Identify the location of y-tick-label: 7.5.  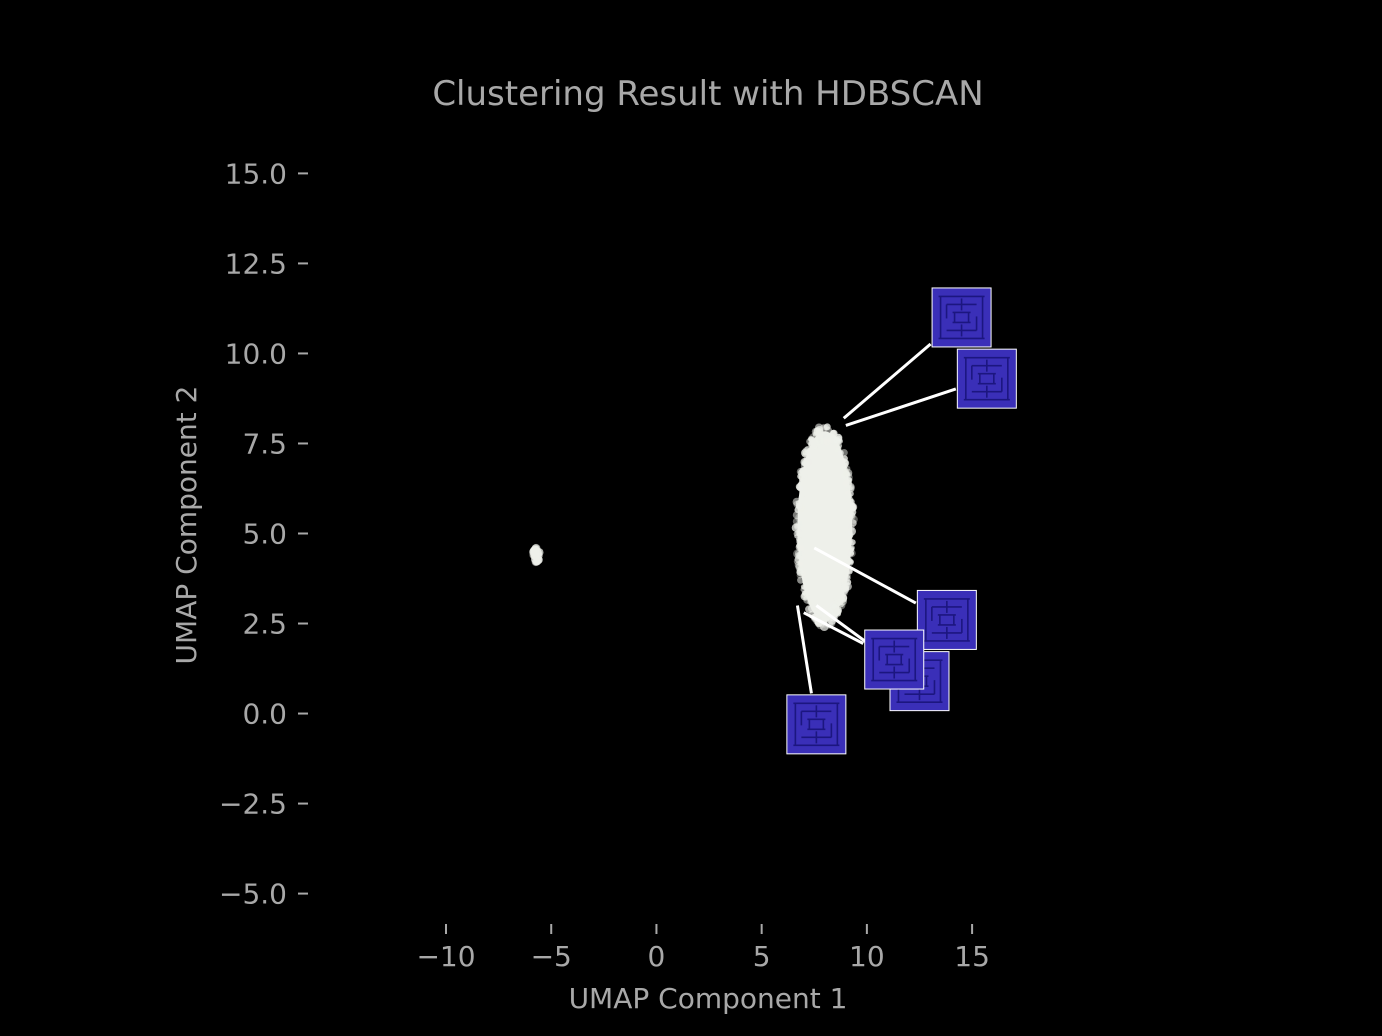
(264, 443).